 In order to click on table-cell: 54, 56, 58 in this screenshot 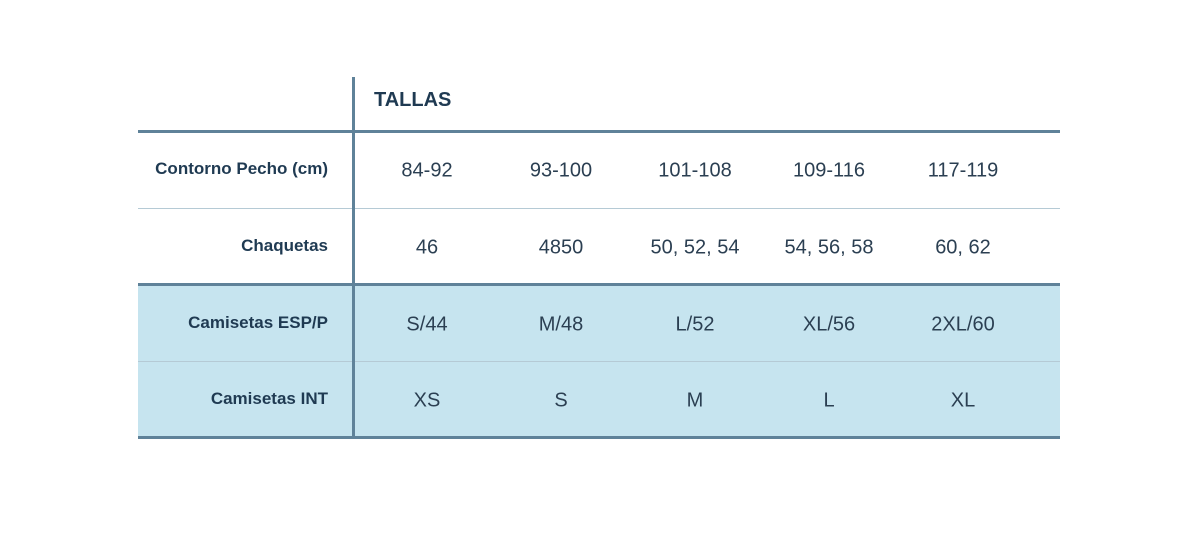, I will do `click(829, 247)`.